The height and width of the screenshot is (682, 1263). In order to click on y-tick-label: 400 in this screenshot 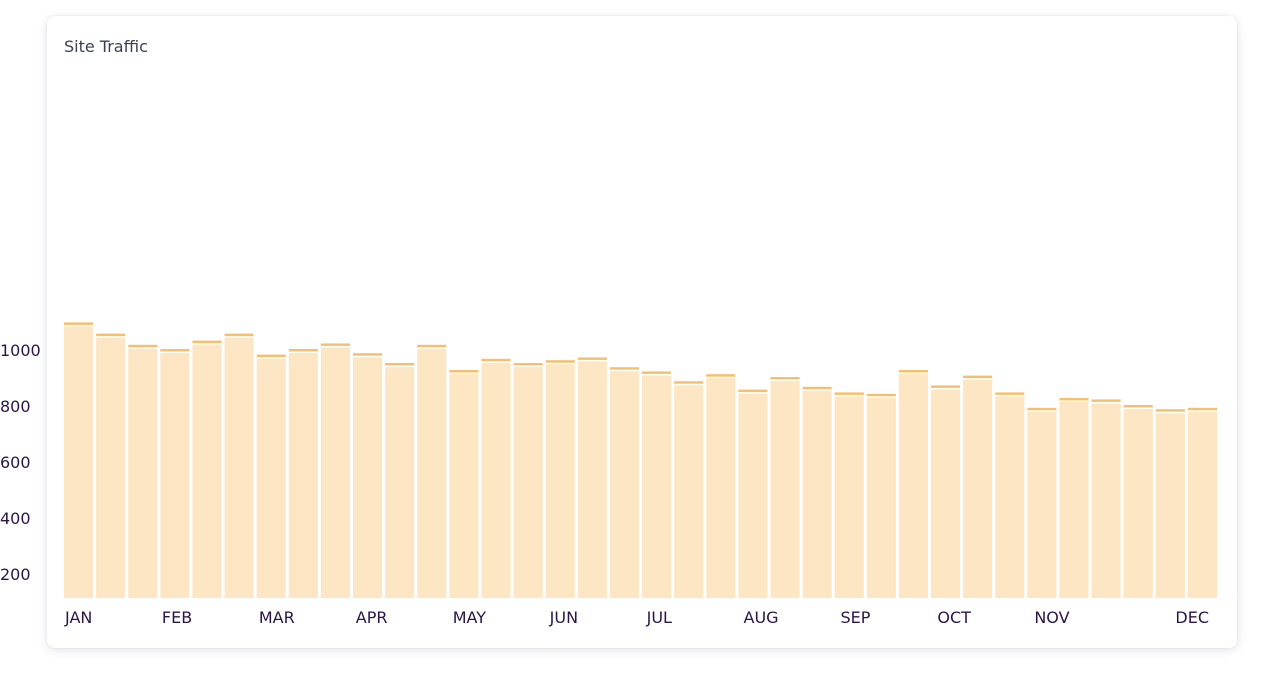, I will do `click(15, 518)`.